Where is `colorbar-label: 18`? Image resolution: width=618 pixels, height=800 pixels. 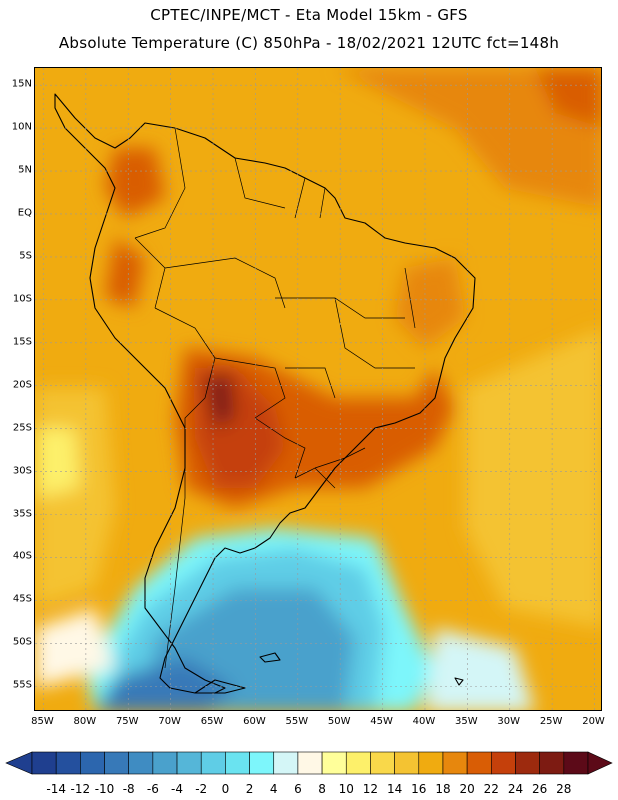 colorbar-label: 18 is located at coordinates (443, 789).